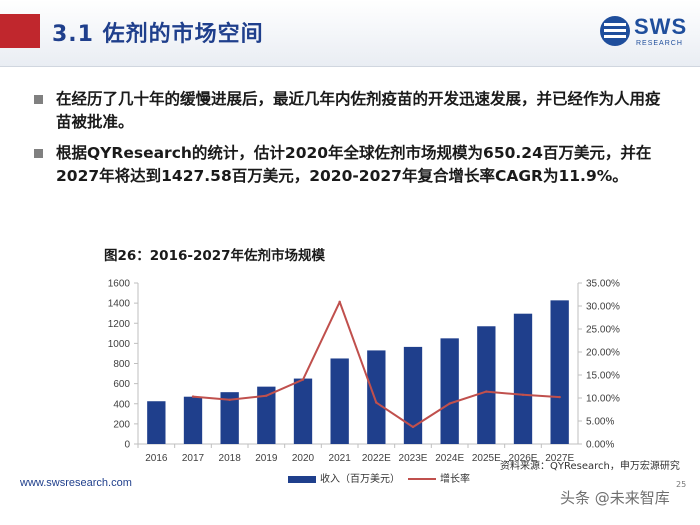  I want to click on chart-title: 图26：2016-2027年佐剂市场规模, so click(215, 256).